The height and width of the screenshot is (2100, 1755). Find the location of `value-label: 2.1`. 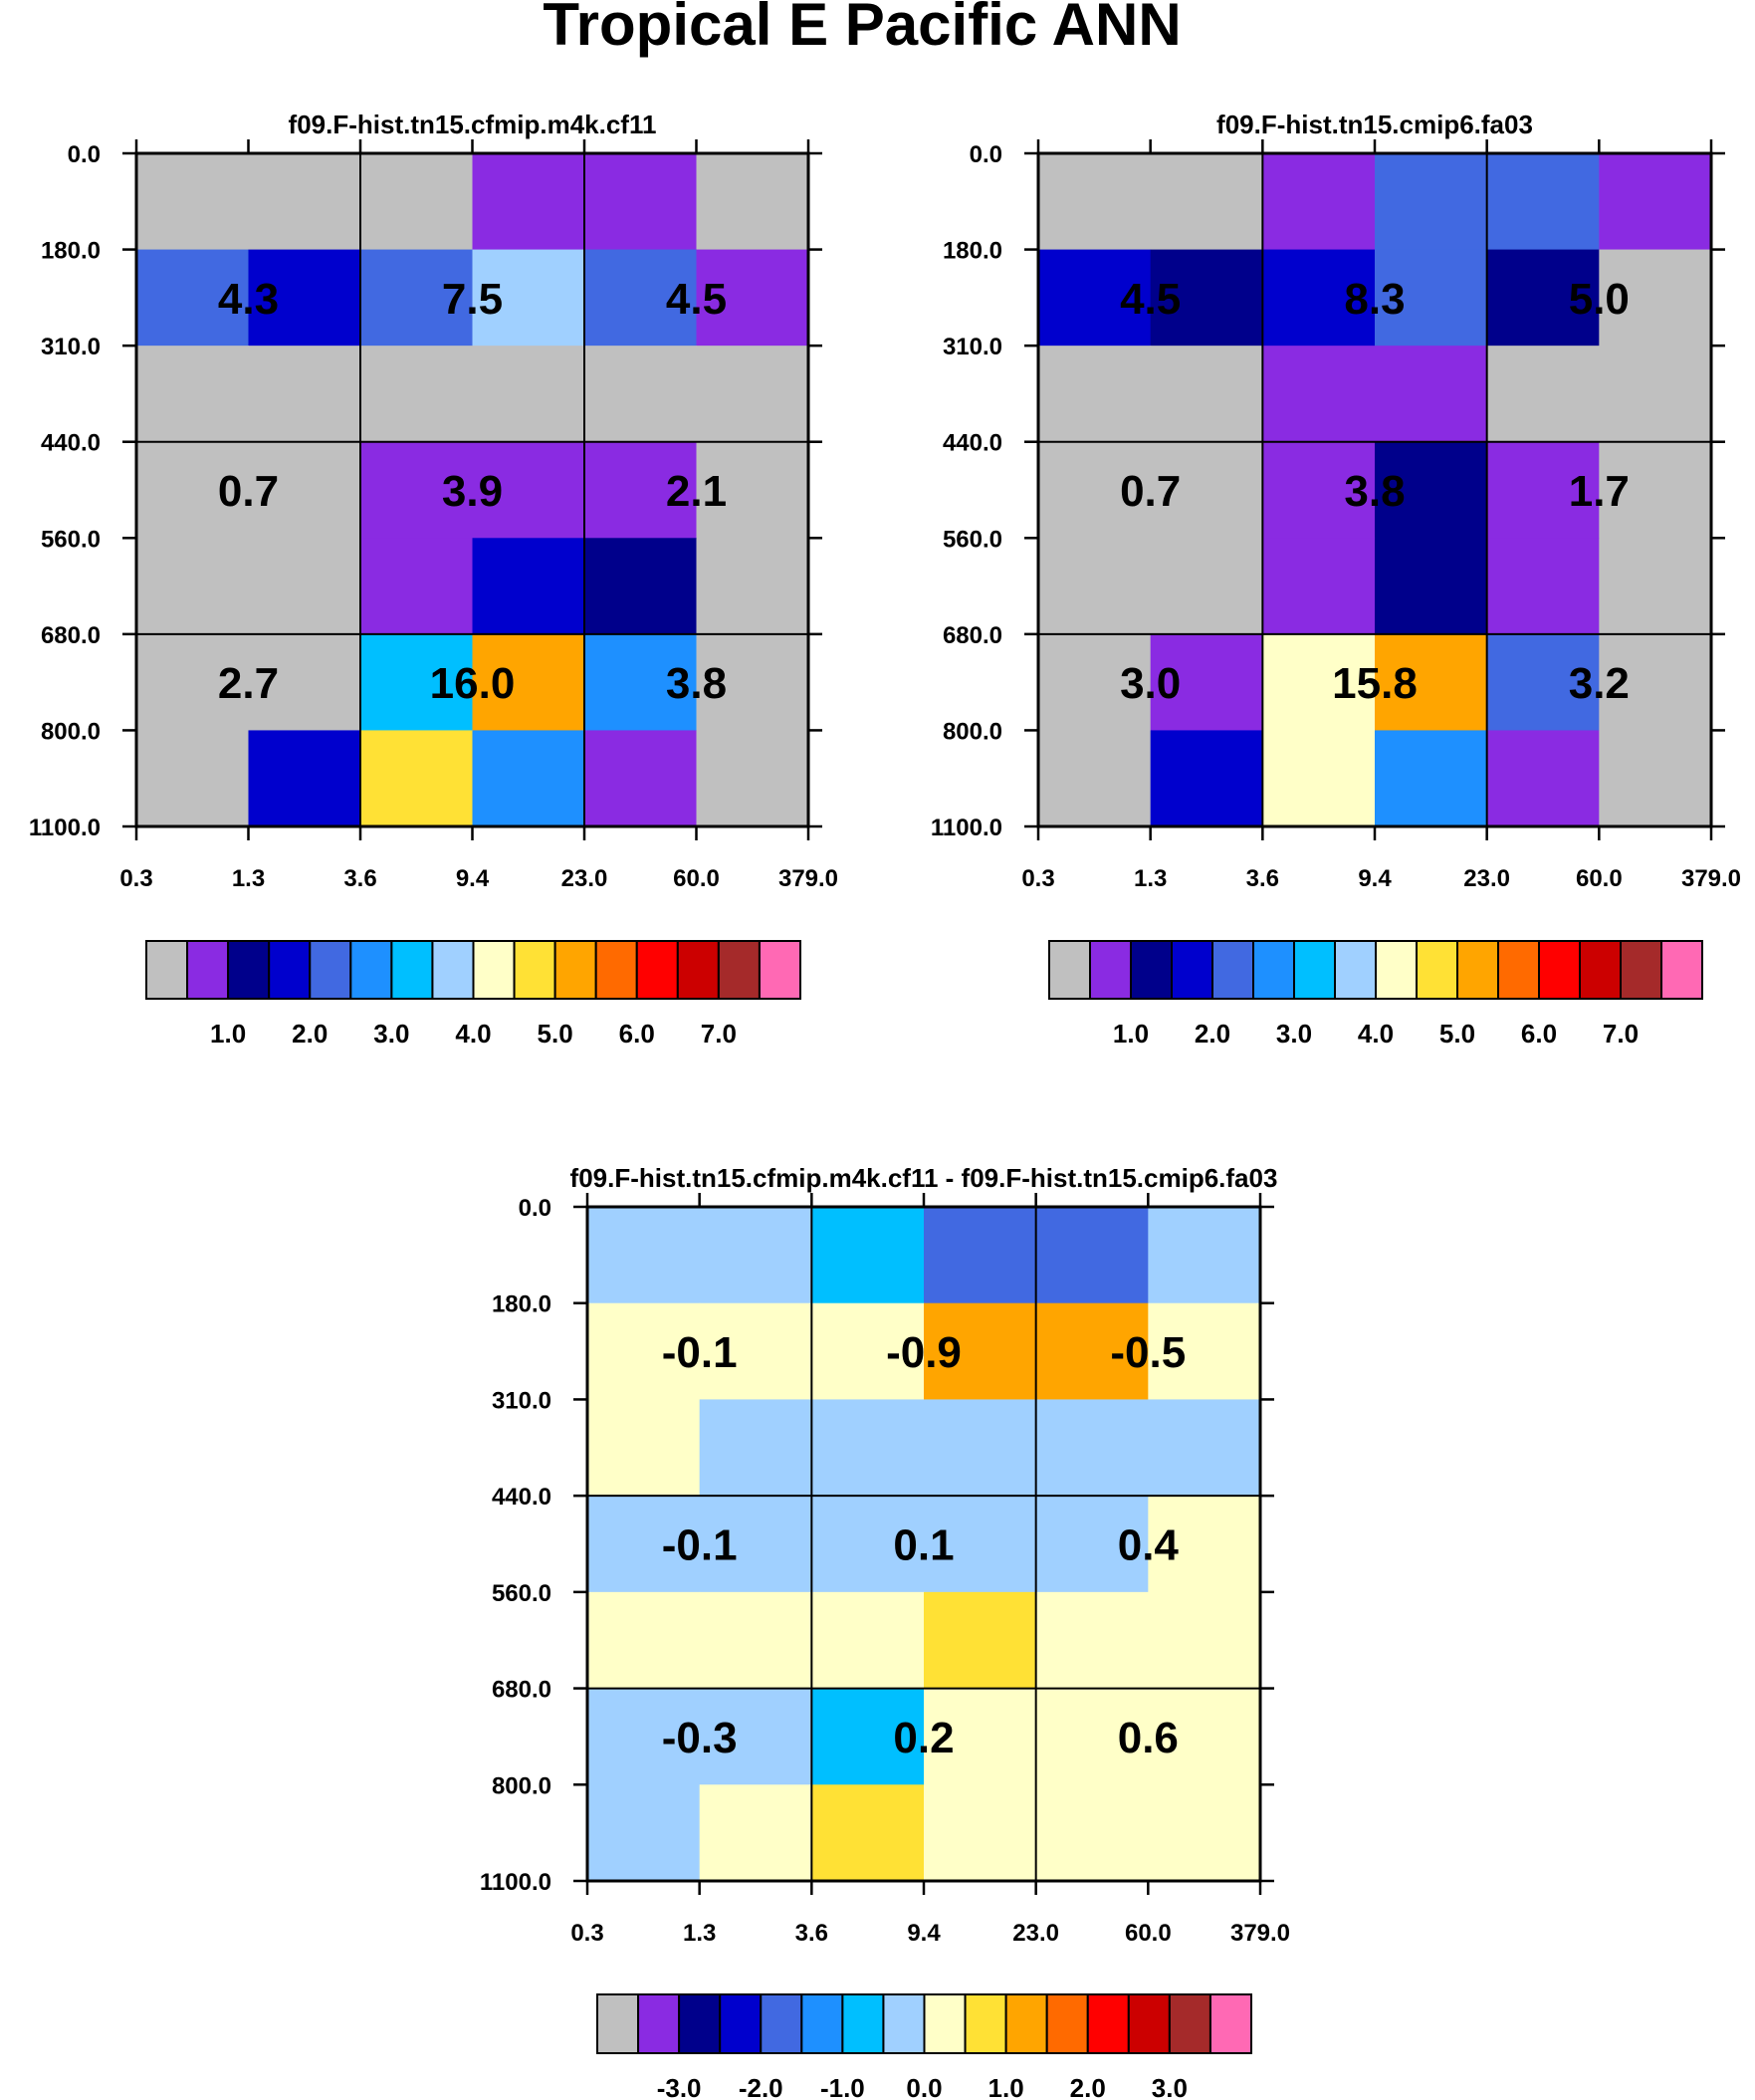

value-label: 2.1 is located at coordinates (696, 491).